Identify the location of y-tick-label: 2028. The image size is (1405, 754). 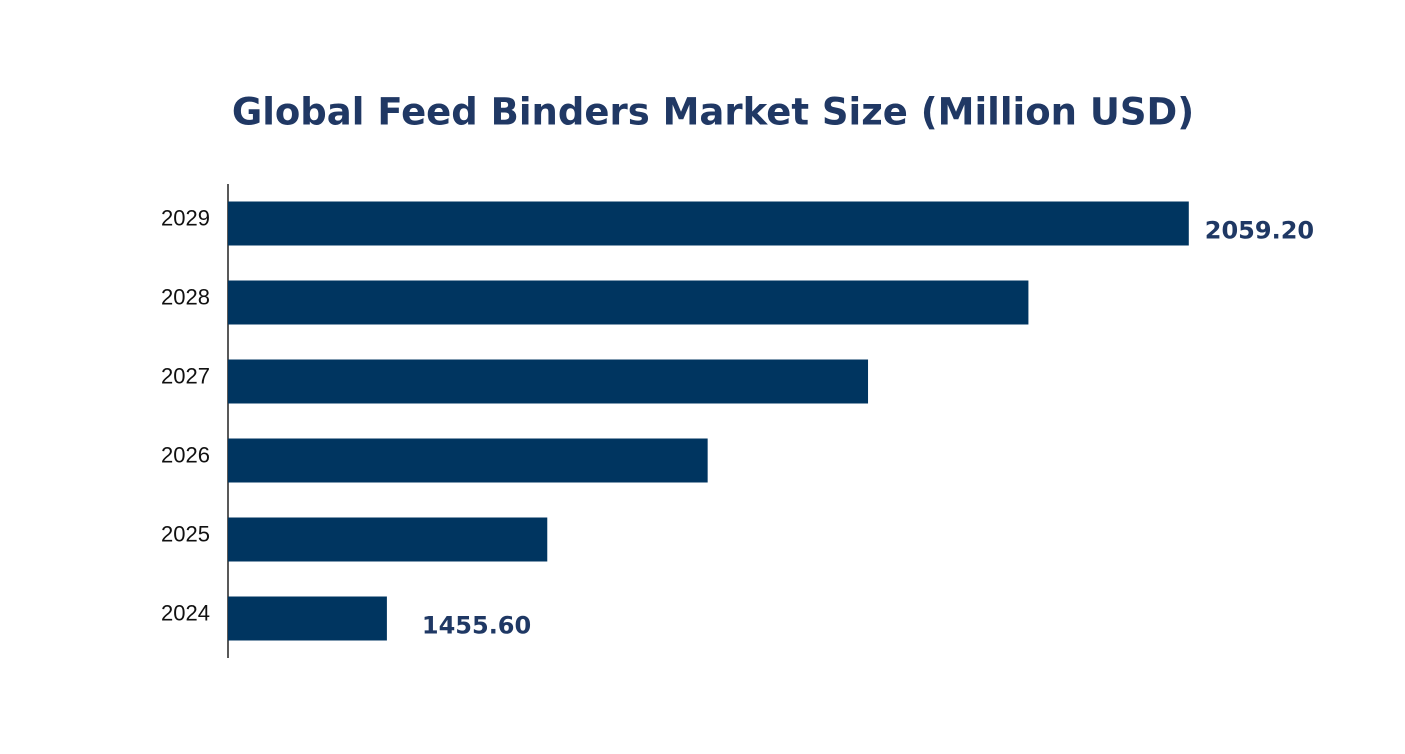
(185, 296).